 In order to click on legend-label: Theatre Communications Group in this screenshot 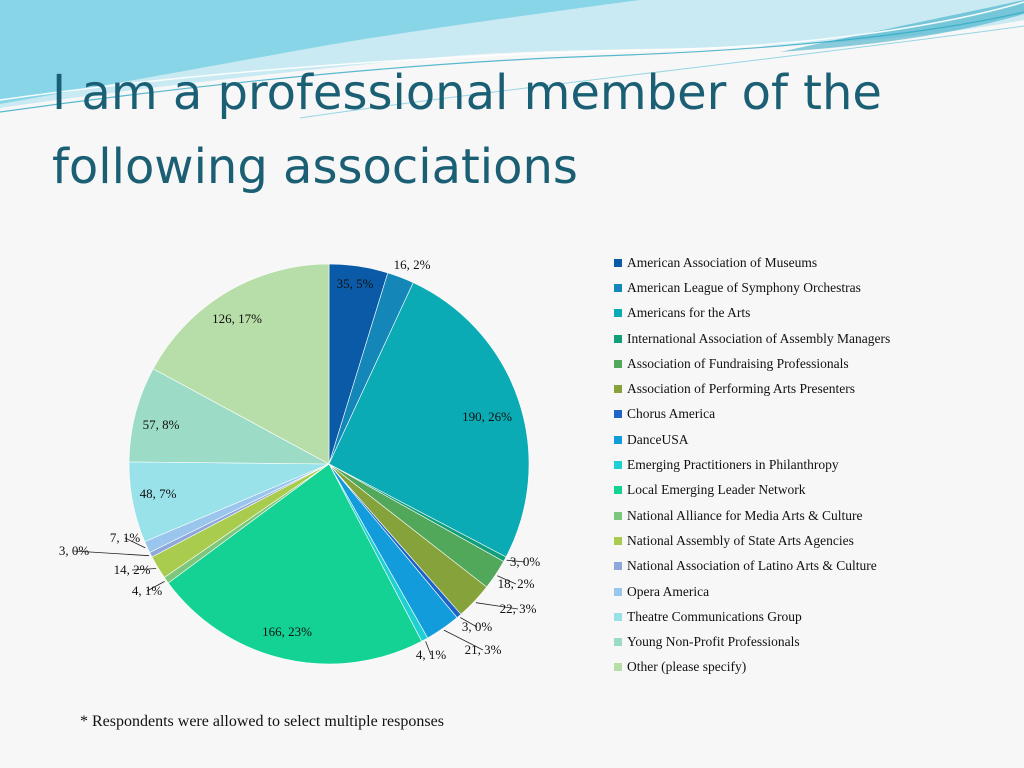, I will do `click(714, 616)`.